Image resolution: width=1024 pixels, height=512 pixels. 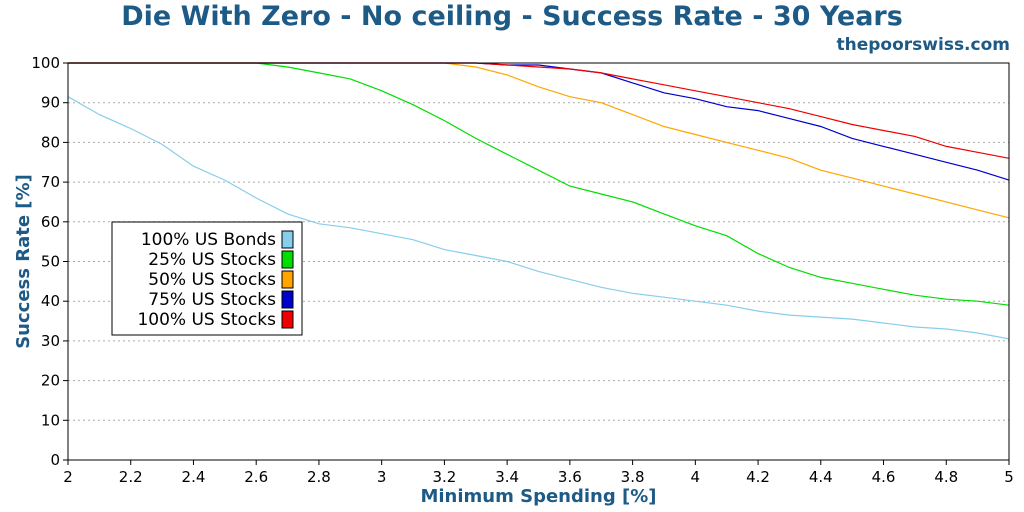 What do you see at coordinates (884, 477) in the screenshot?
I see `x-tick-label: 4.6` at bounding box center [884, 477].